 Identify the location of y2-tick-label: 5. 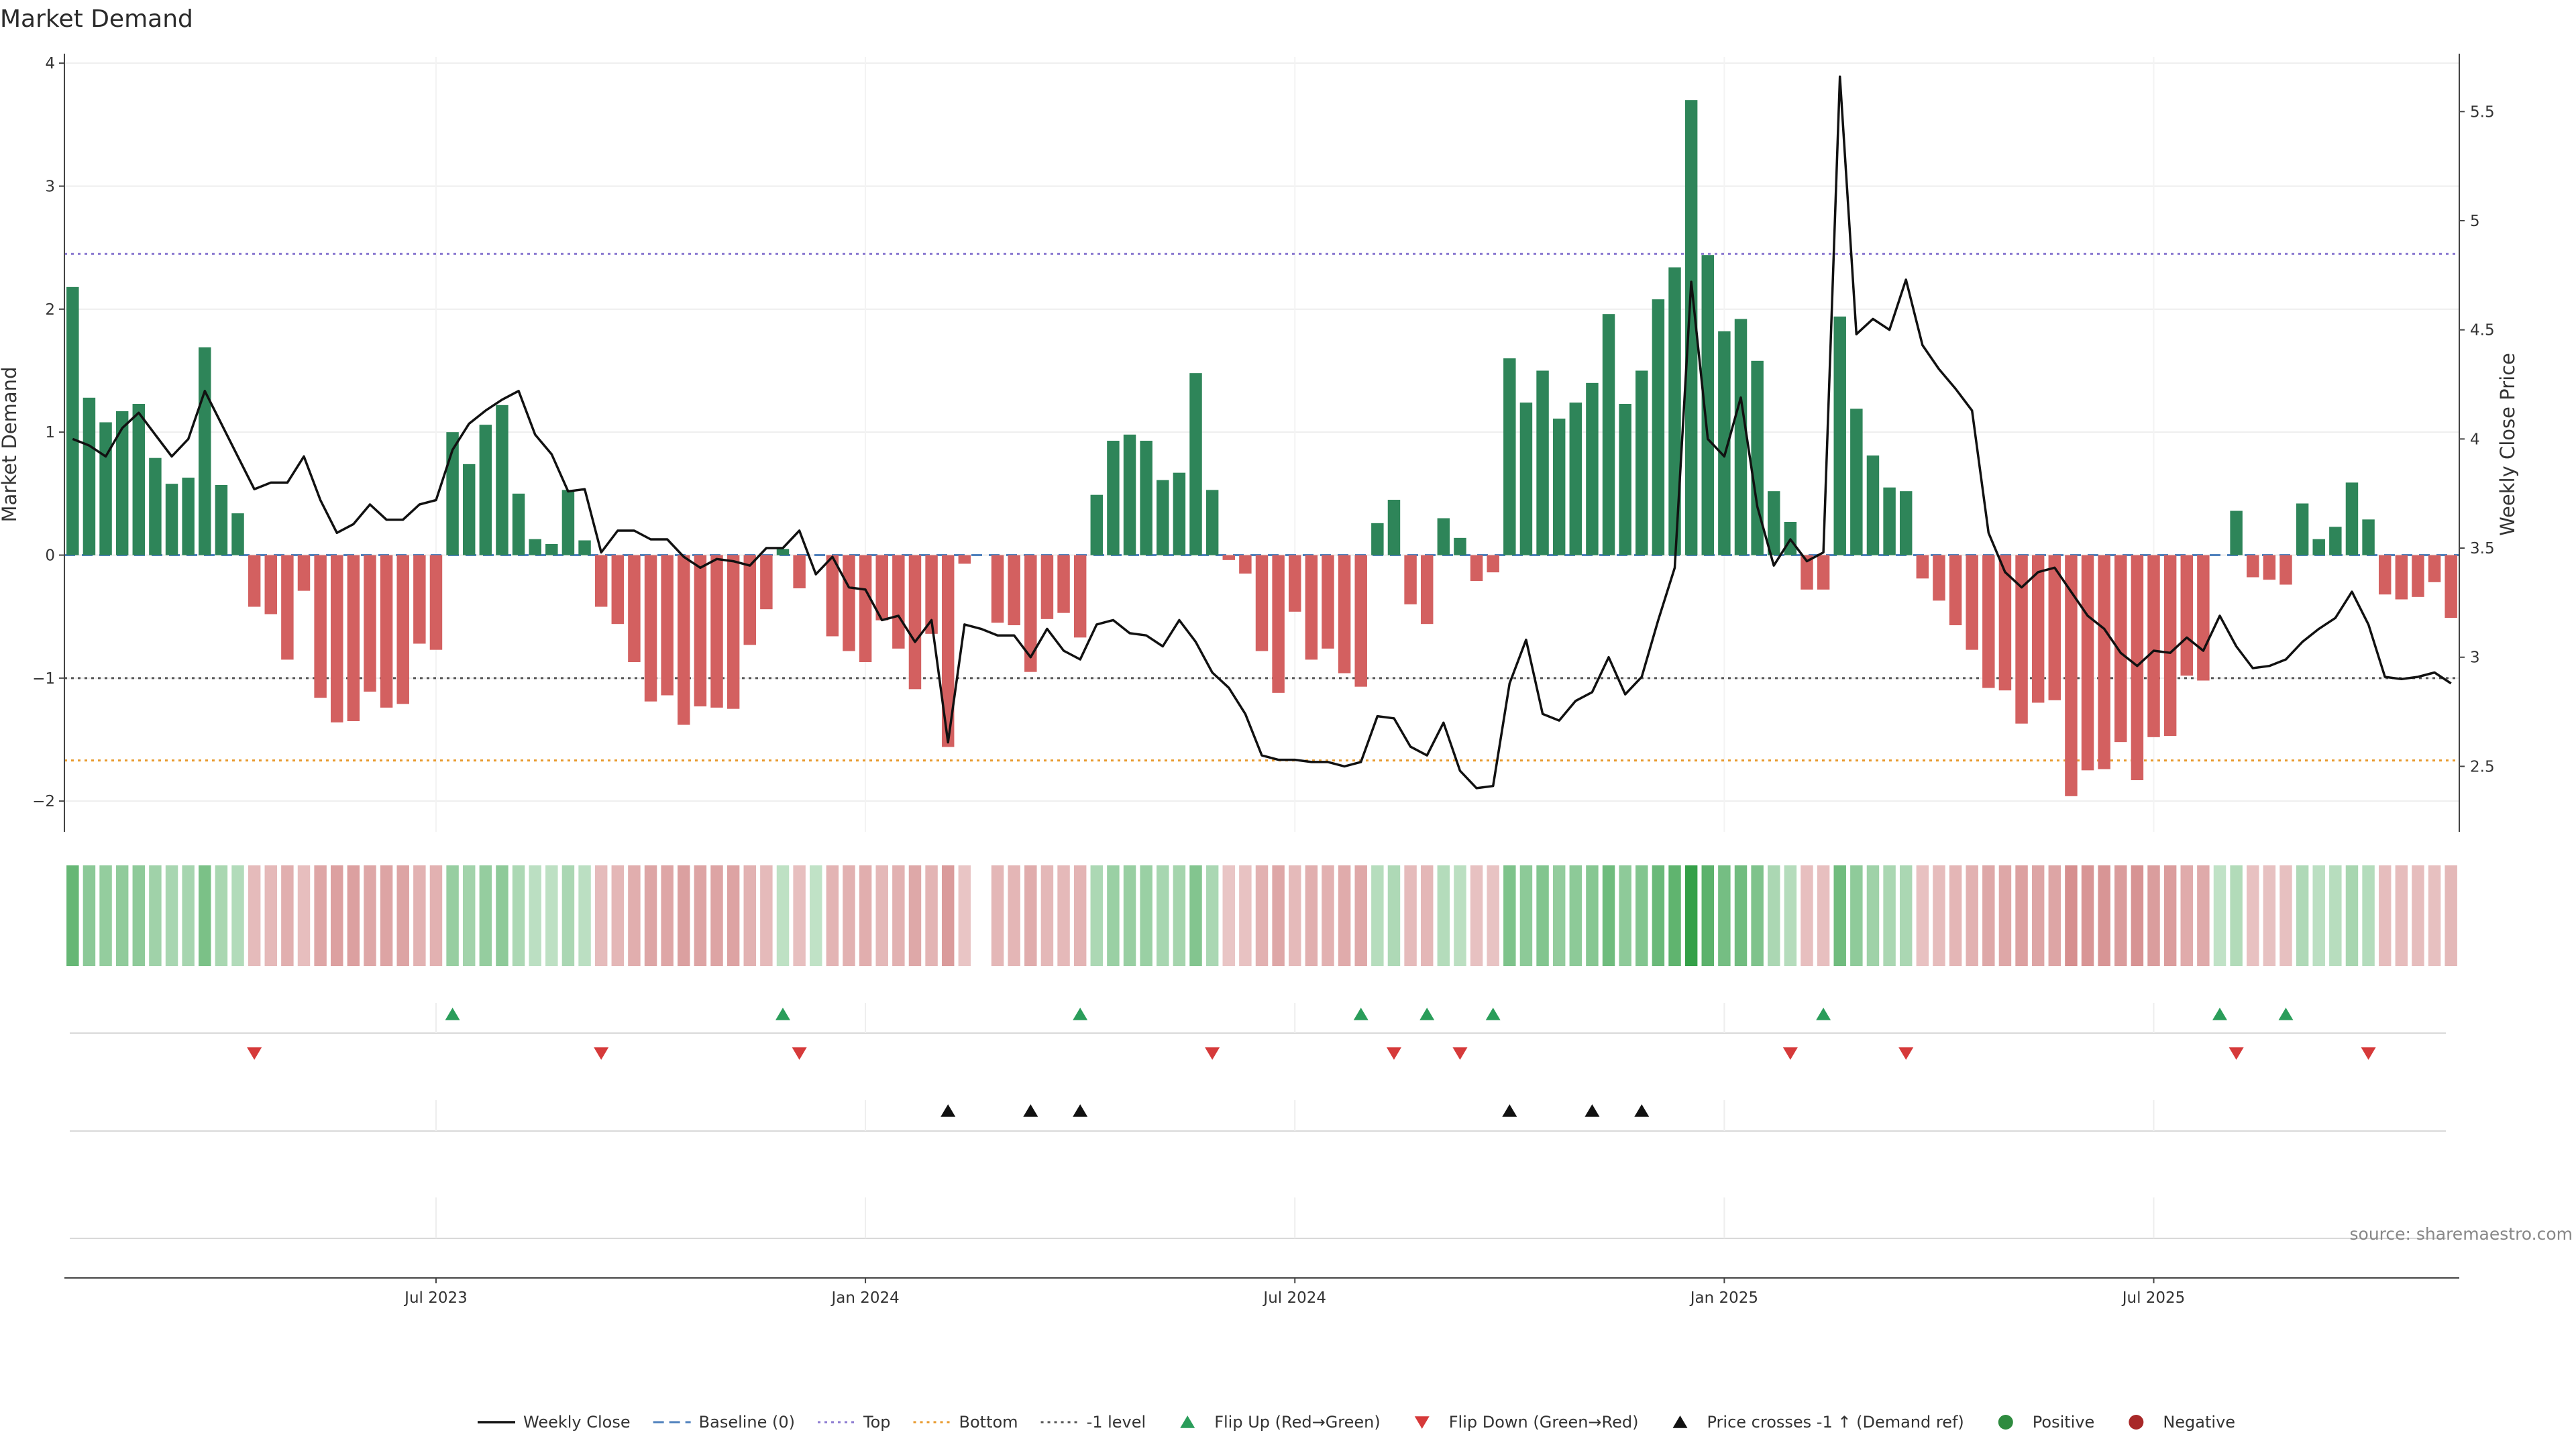
(2475, 221).